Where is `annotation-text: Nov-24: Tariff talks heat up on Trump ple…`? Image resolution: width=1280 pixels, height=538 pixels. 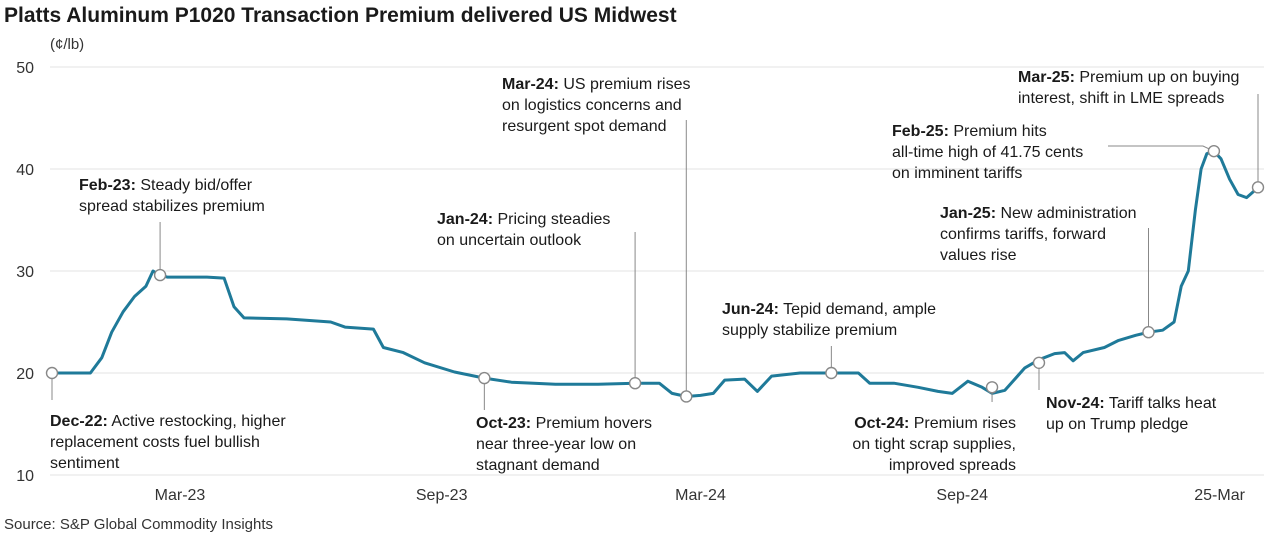
annotation-text: Nov-24: Tariff talks heat up on Trump ple… is located at coordinates (1131, 414).